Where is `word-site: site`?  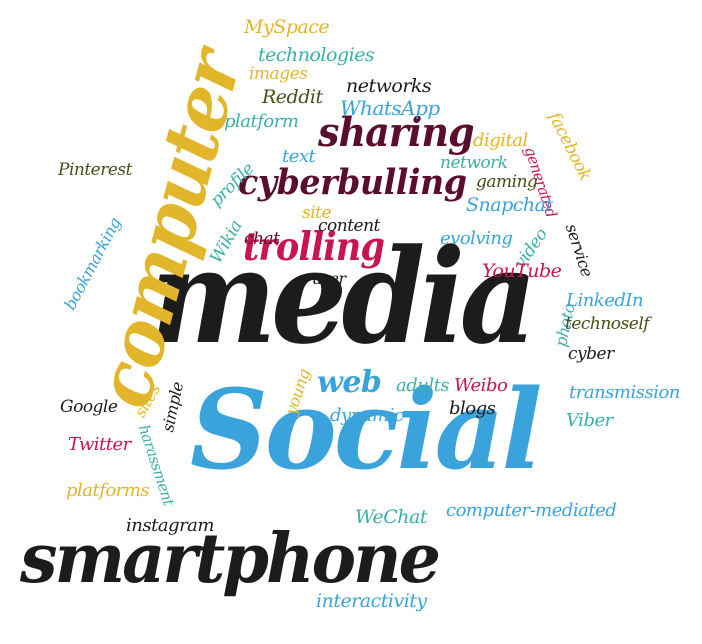
word-site: site is located at coordinates (317, 213).